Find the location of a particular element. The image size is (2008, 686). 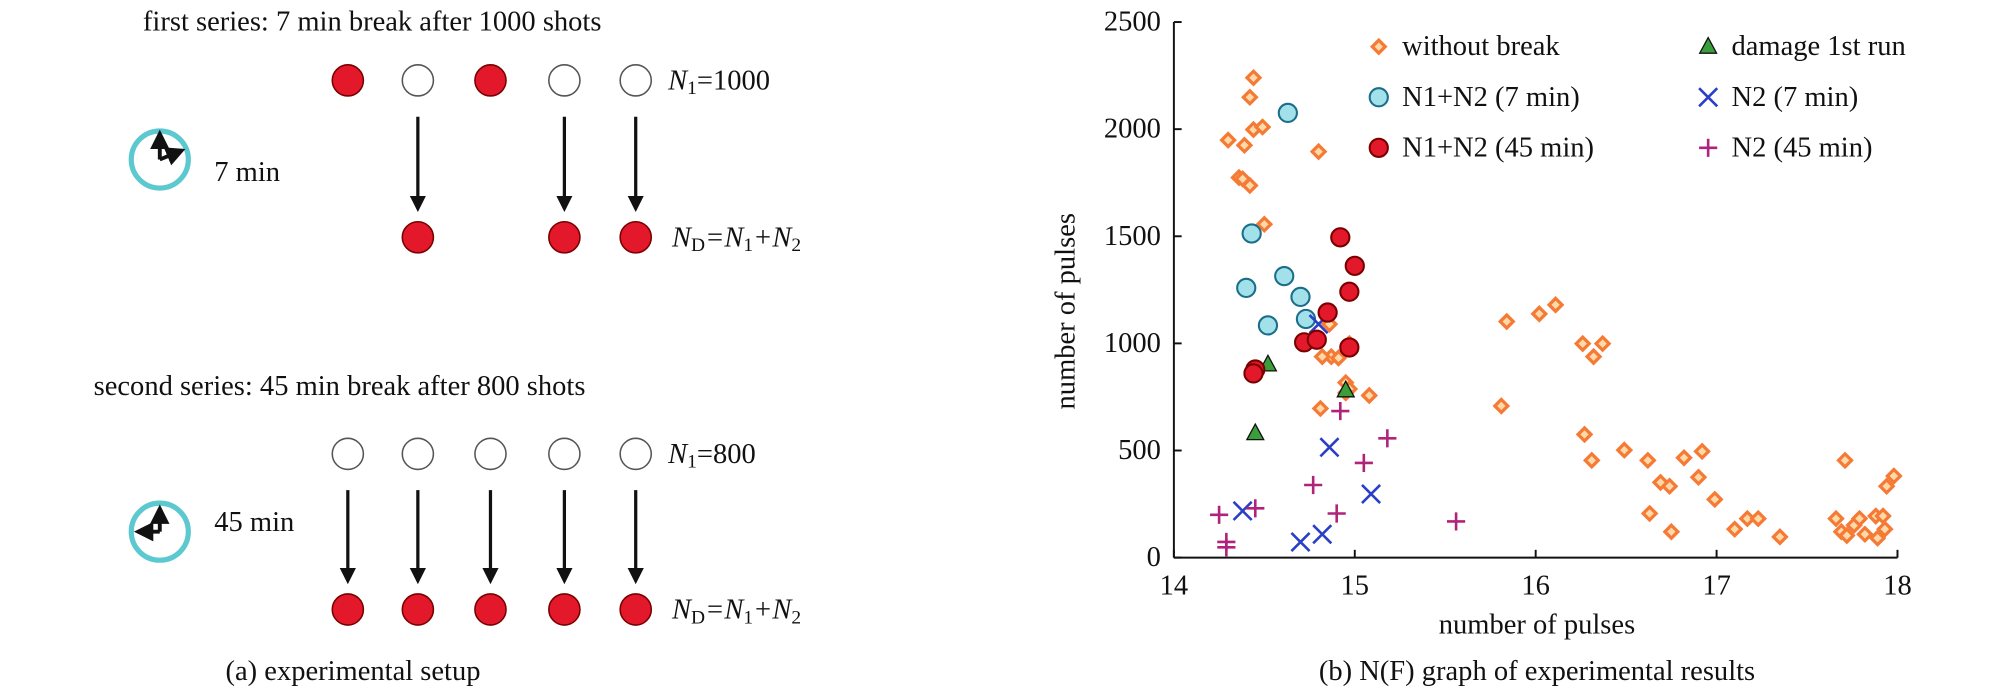

legend-label: N1+N2 (45 min) is located at coordinates (1498, 147).